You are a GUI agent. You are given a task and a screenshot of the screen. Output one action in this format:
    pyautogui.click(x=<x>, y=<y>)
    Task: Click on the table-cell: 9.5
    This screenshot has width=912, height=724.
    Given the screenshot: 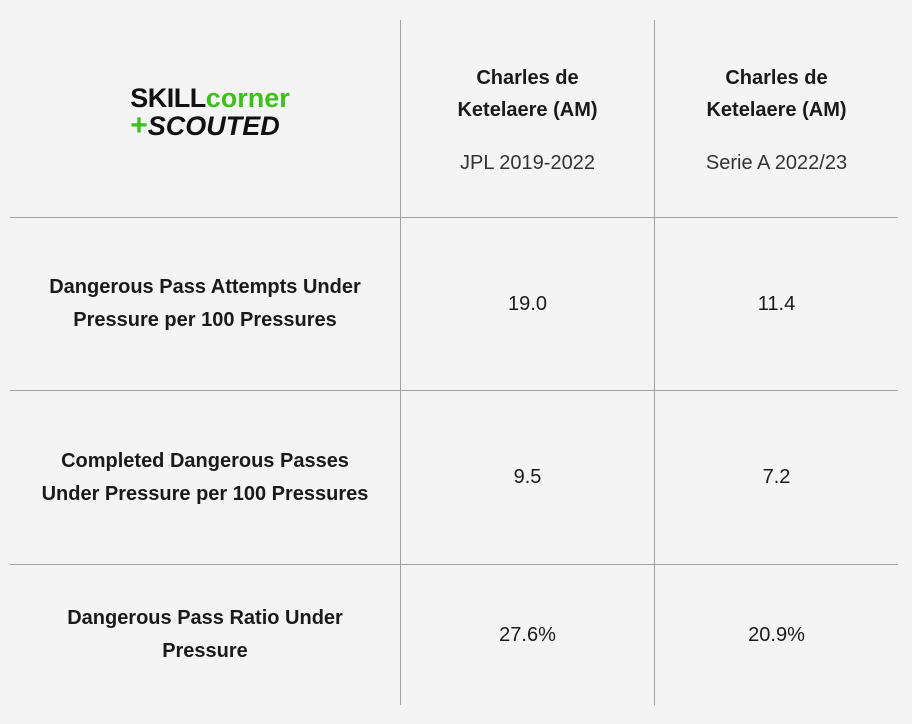 What is the action you would take?
    pyautogui.click(x=528, y=478)
    